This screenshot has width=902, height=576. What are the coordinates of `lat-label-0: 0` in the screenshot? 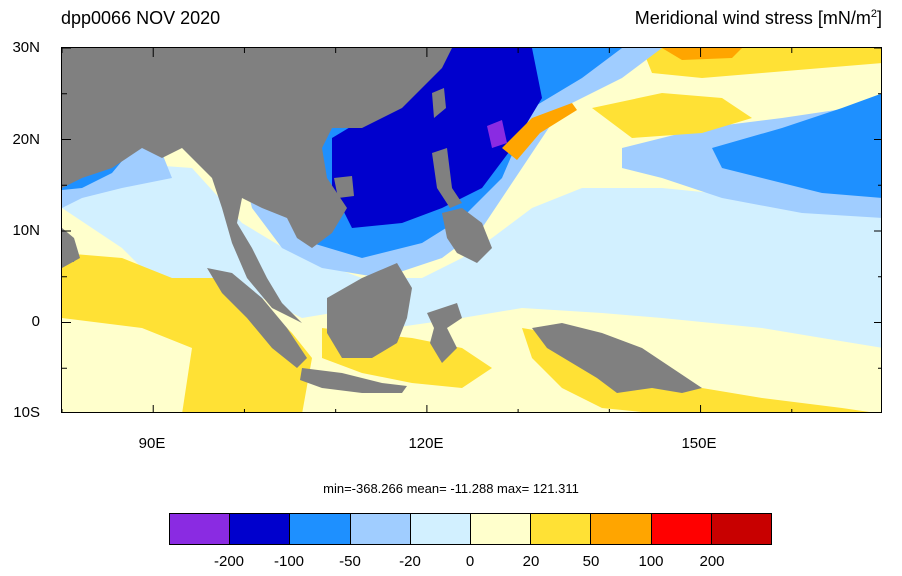 It's located at (35, 321).